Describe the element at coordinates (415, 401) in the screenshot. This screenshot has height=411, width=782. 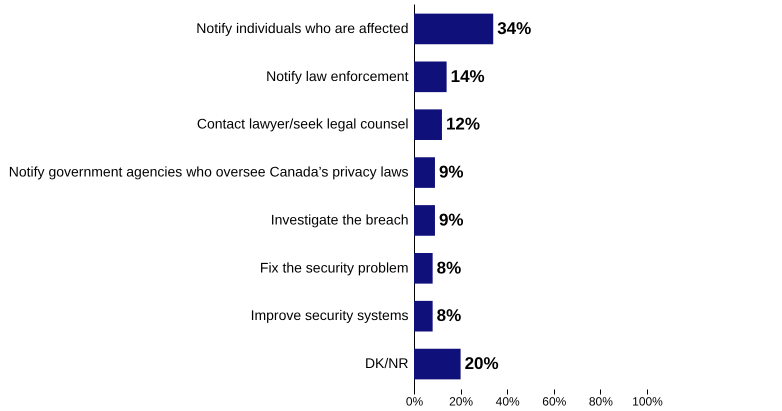
I see `x-tick-label: 0%` at that location.